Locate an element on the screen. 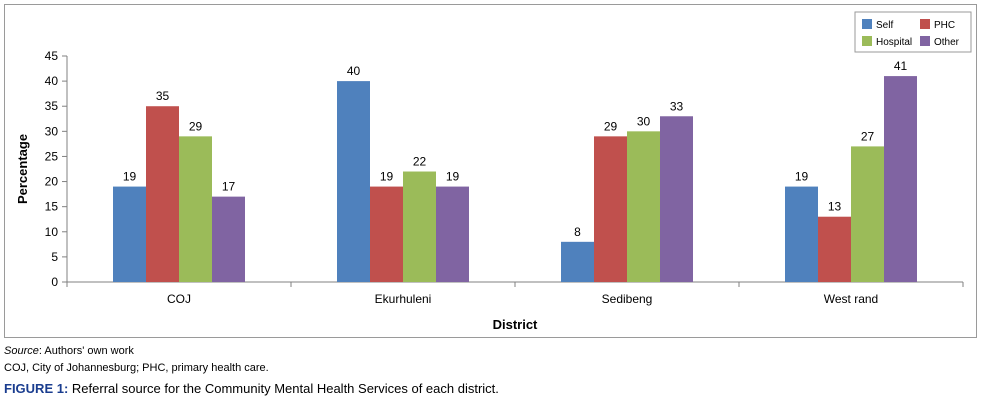 Image resolution: width=981 pixels, height=402 pixels. figure-label: FIGURE 1: is located at coordinates (36, 388).